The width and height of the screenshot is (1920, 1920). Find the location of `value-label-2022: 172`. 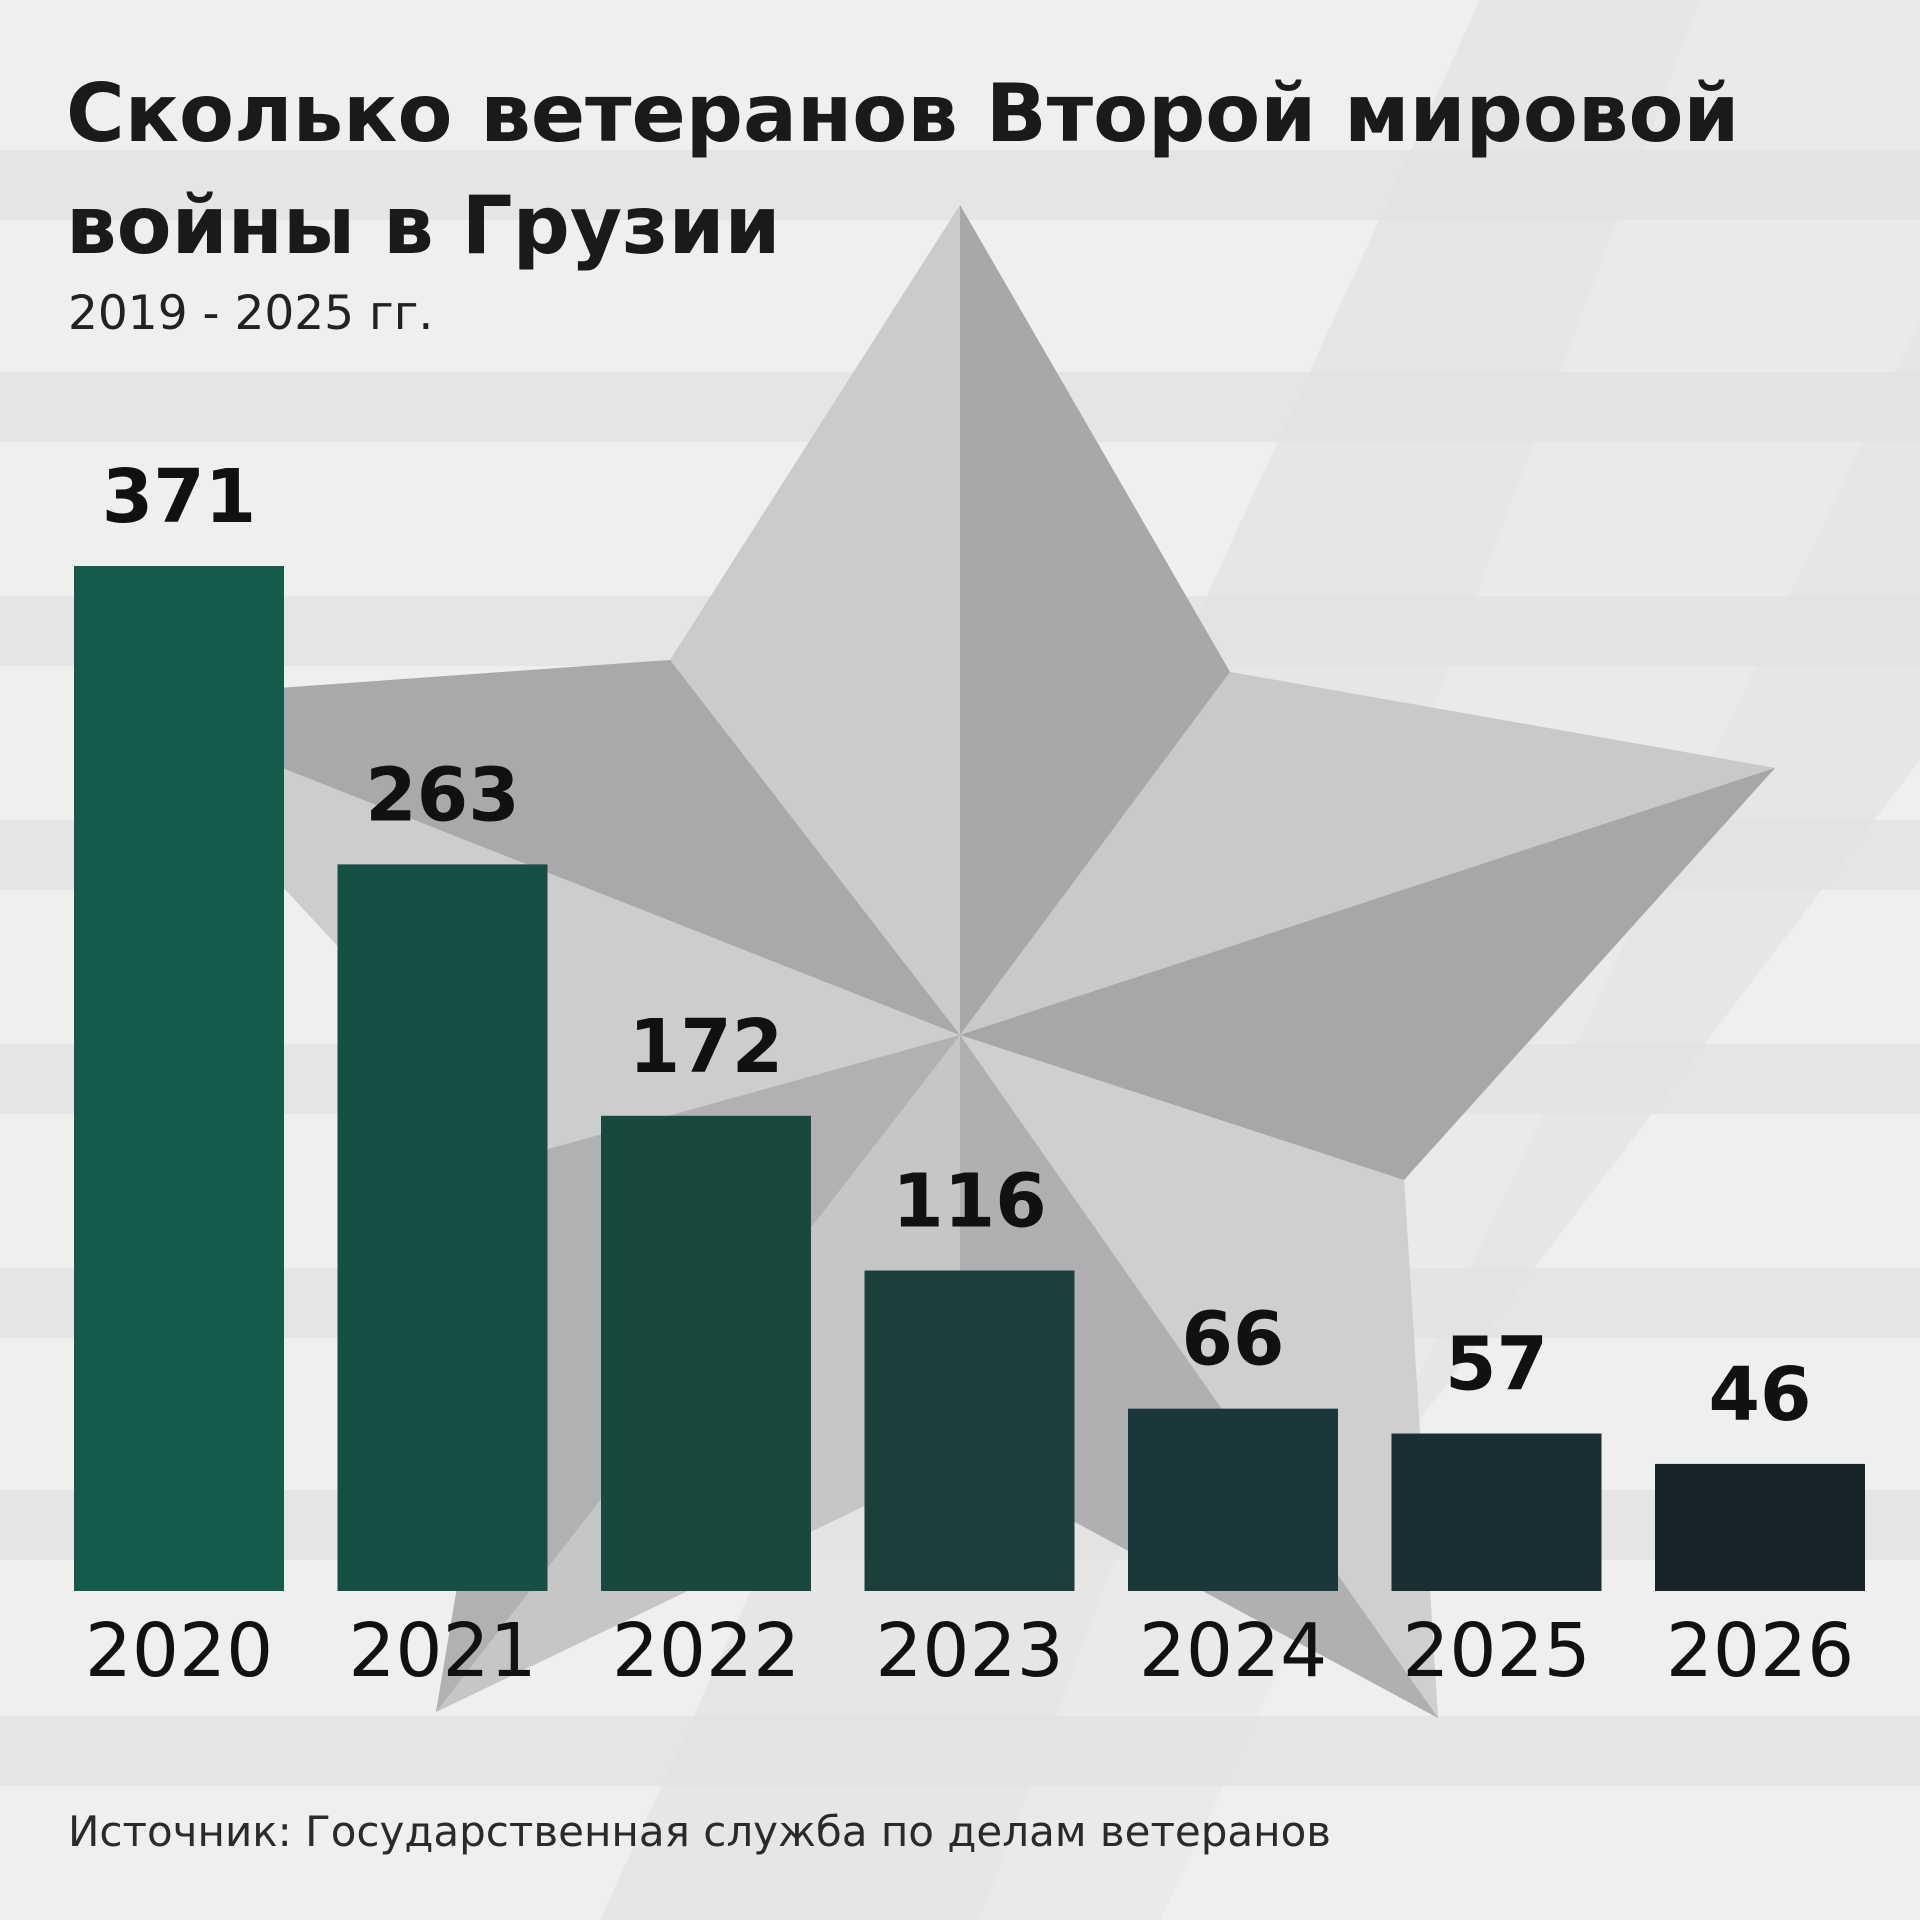

value-label-2022: 172 is located at coordinates (706, 1047).